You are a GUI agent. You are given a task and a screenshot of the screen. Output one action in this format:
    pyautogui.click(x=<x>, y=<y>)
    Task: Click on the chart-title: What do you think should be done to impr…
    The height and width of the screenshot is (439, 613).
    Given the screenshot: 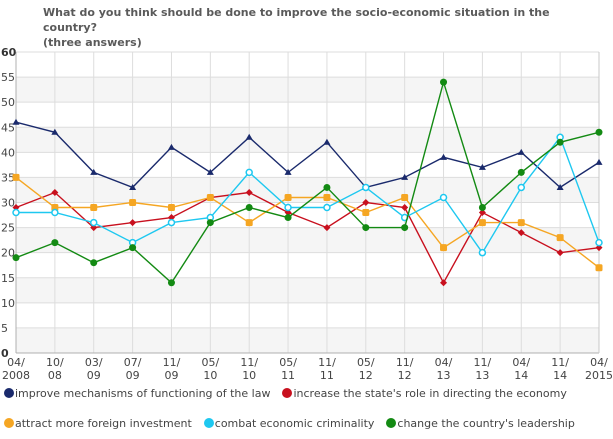 What is the action you would take?
    pyautogui.click(x=323, y=27)
    